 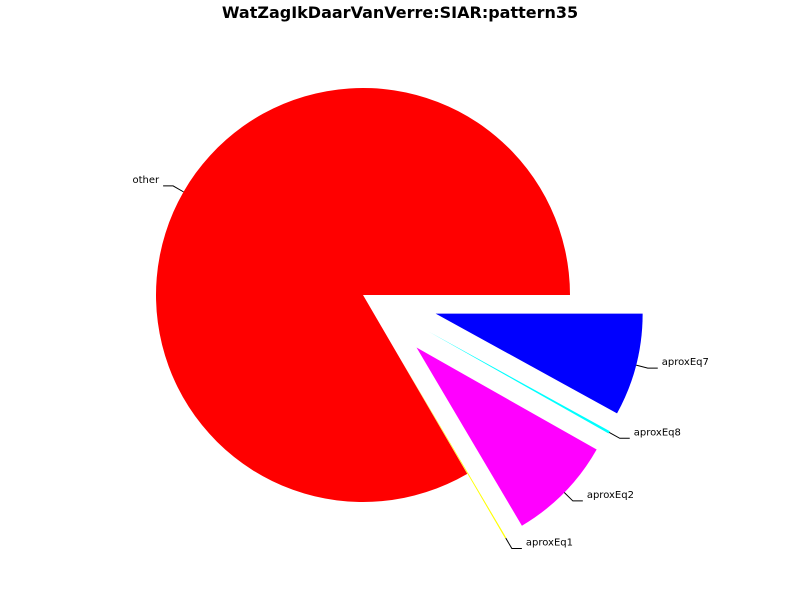 What do you see at coordinates (146, 180) in the screenshot?
I see `slice-label-other: other` at bounding box center [146, 180].